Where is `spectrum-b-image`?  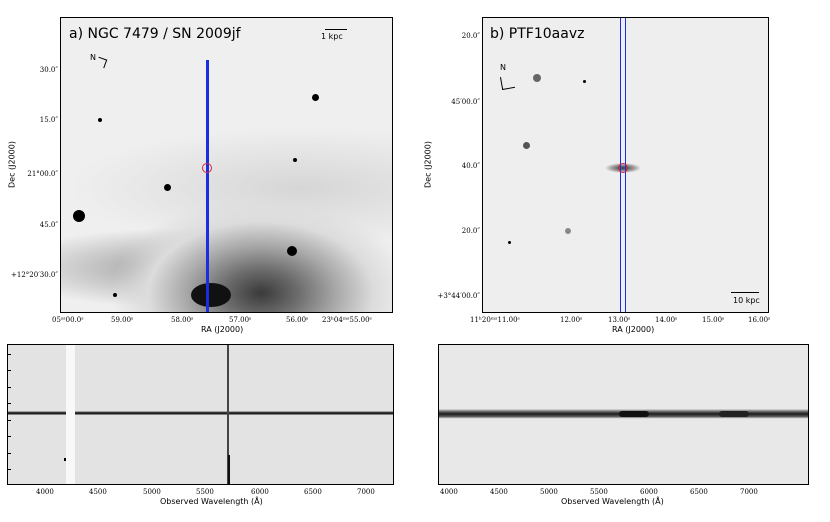
spectrum-b-image is located at coordinates (623, 414).